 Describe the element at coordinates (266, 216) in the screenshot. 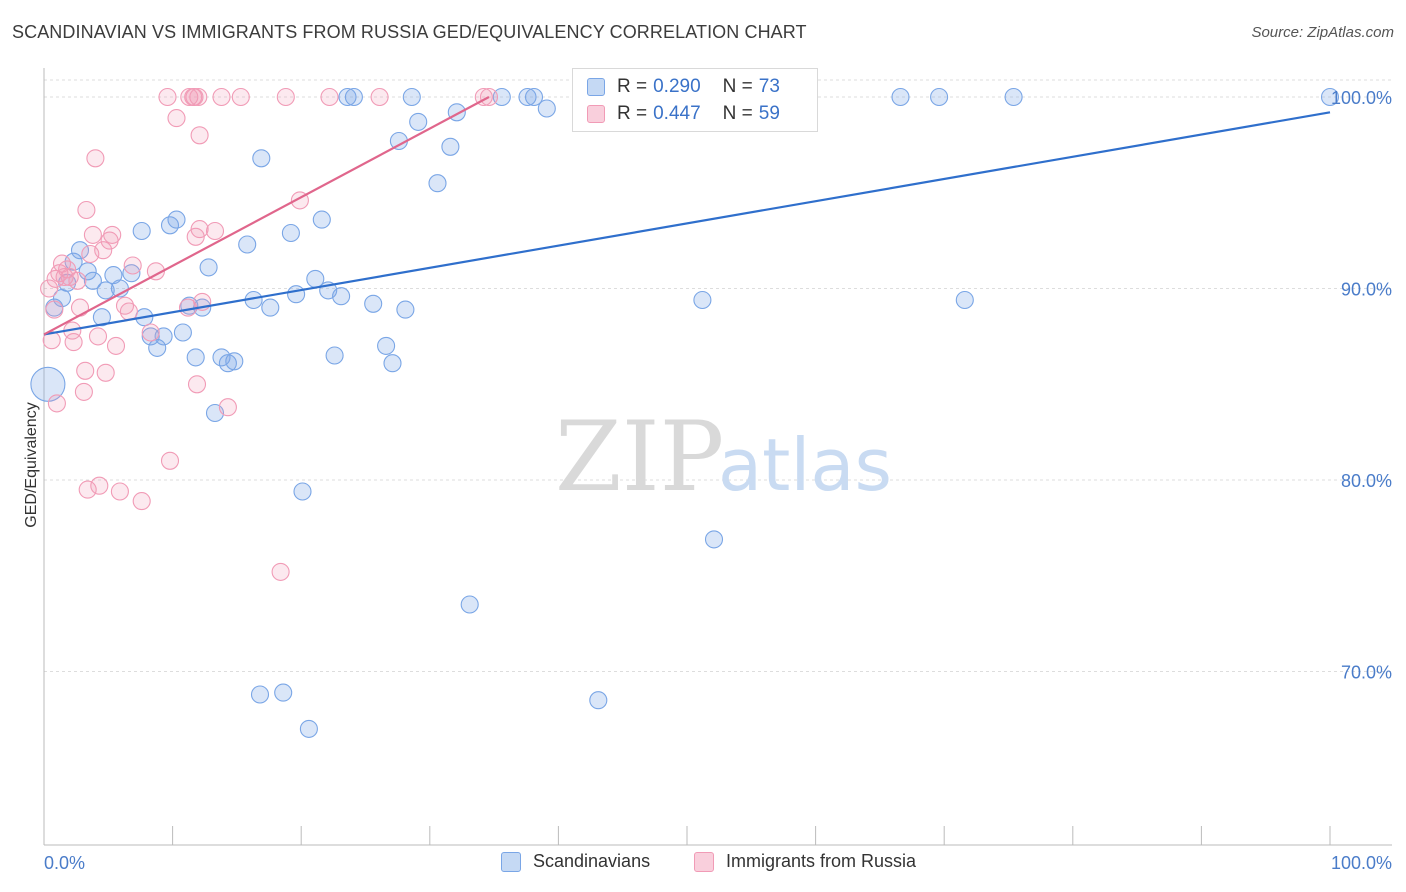

I see `russia-trend-line` at that location.